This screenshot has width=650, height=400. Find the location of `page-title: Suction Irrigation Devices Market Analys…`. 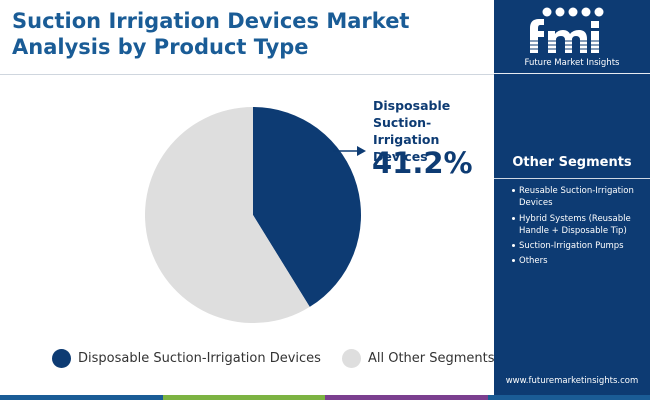

page-title: Suction Irrigation Devices Market Analys… is located at coordinates (211, 34).